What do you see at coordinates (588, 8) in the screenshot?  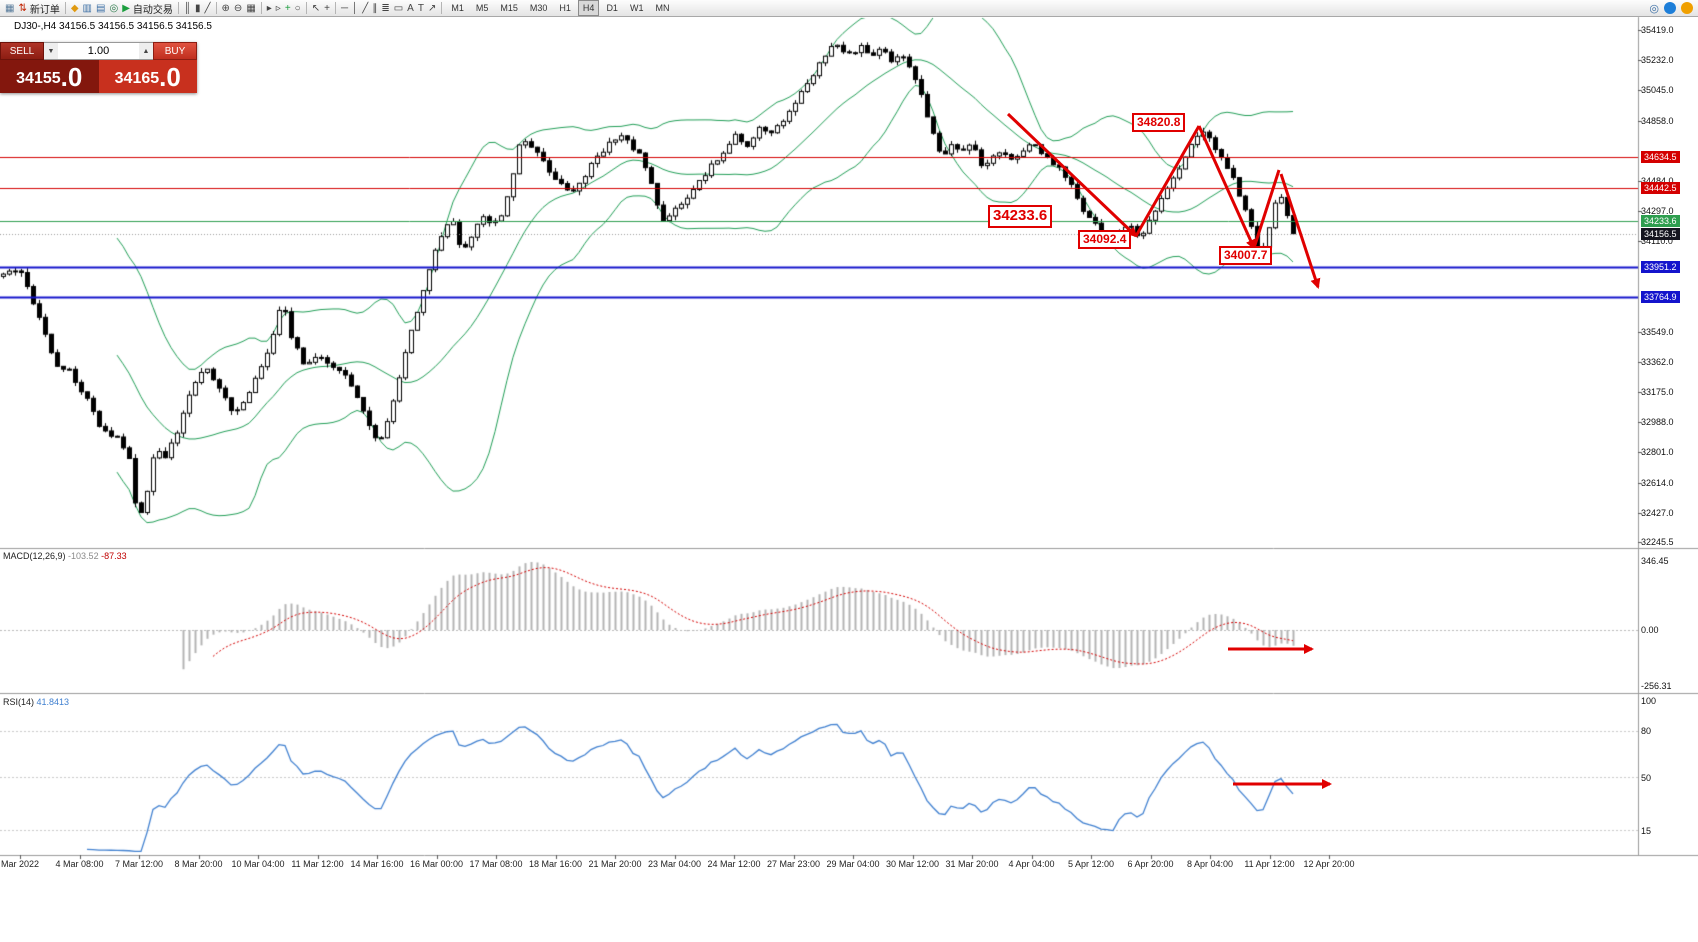 I see `timeframe-h4-button: H4` at bounding box center [588, 8].